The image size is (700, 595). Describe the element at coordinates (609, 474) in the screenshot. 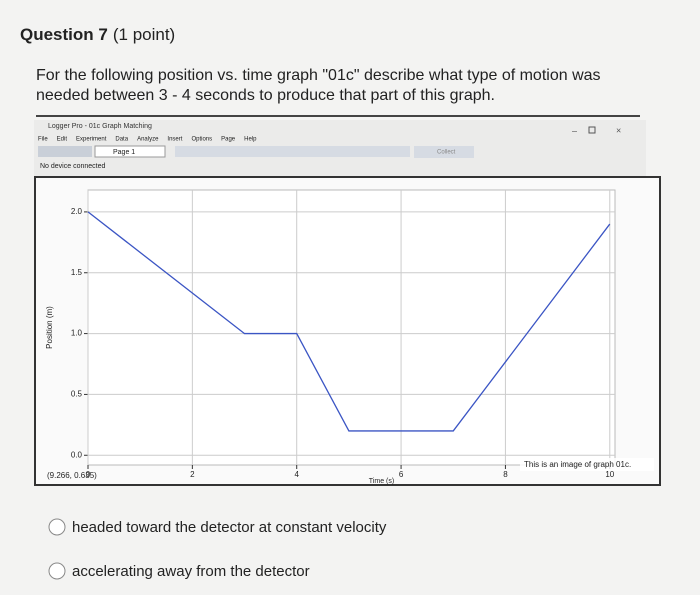

I see `x-tick-label: 10` at that location.